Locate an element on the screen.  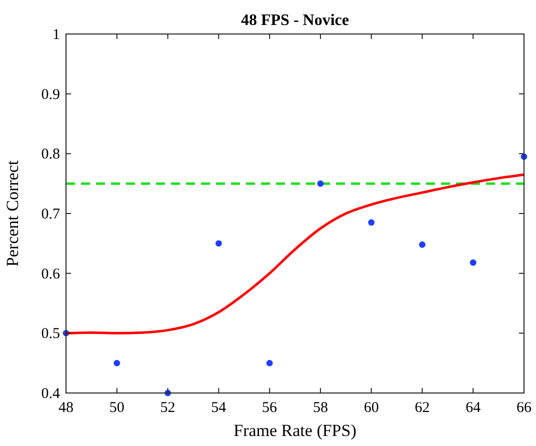
x-tick-label: 50 is located at coordinates (116, 408).